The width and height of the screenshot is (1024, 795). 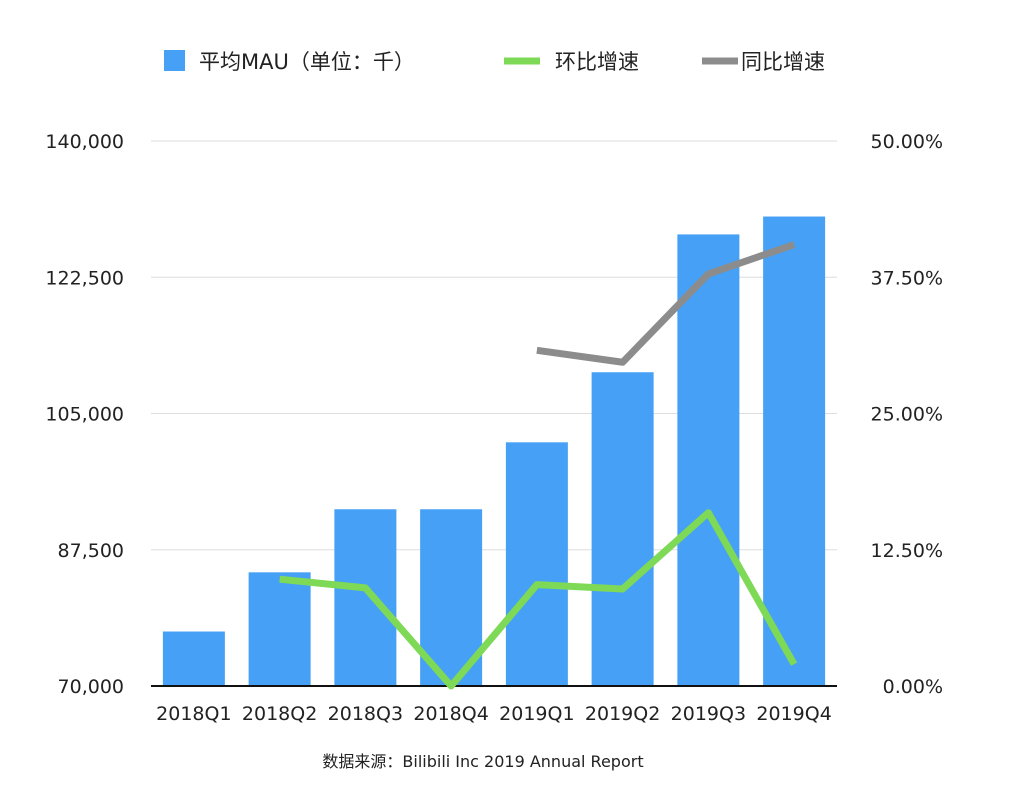 I want to click on bar-2018q1, so click(x=193, y=658).